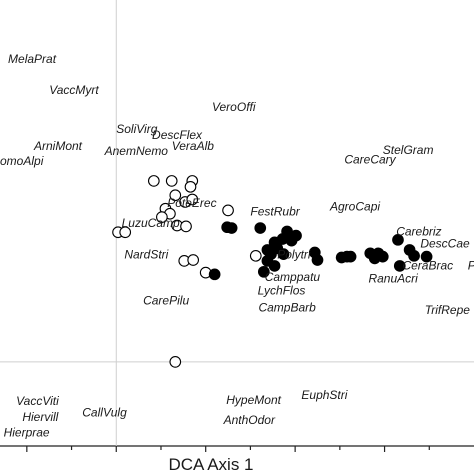 The height and width of the screenshot is (474, 474). I want to click on species-label: AnemNemo, so click(136, 151).